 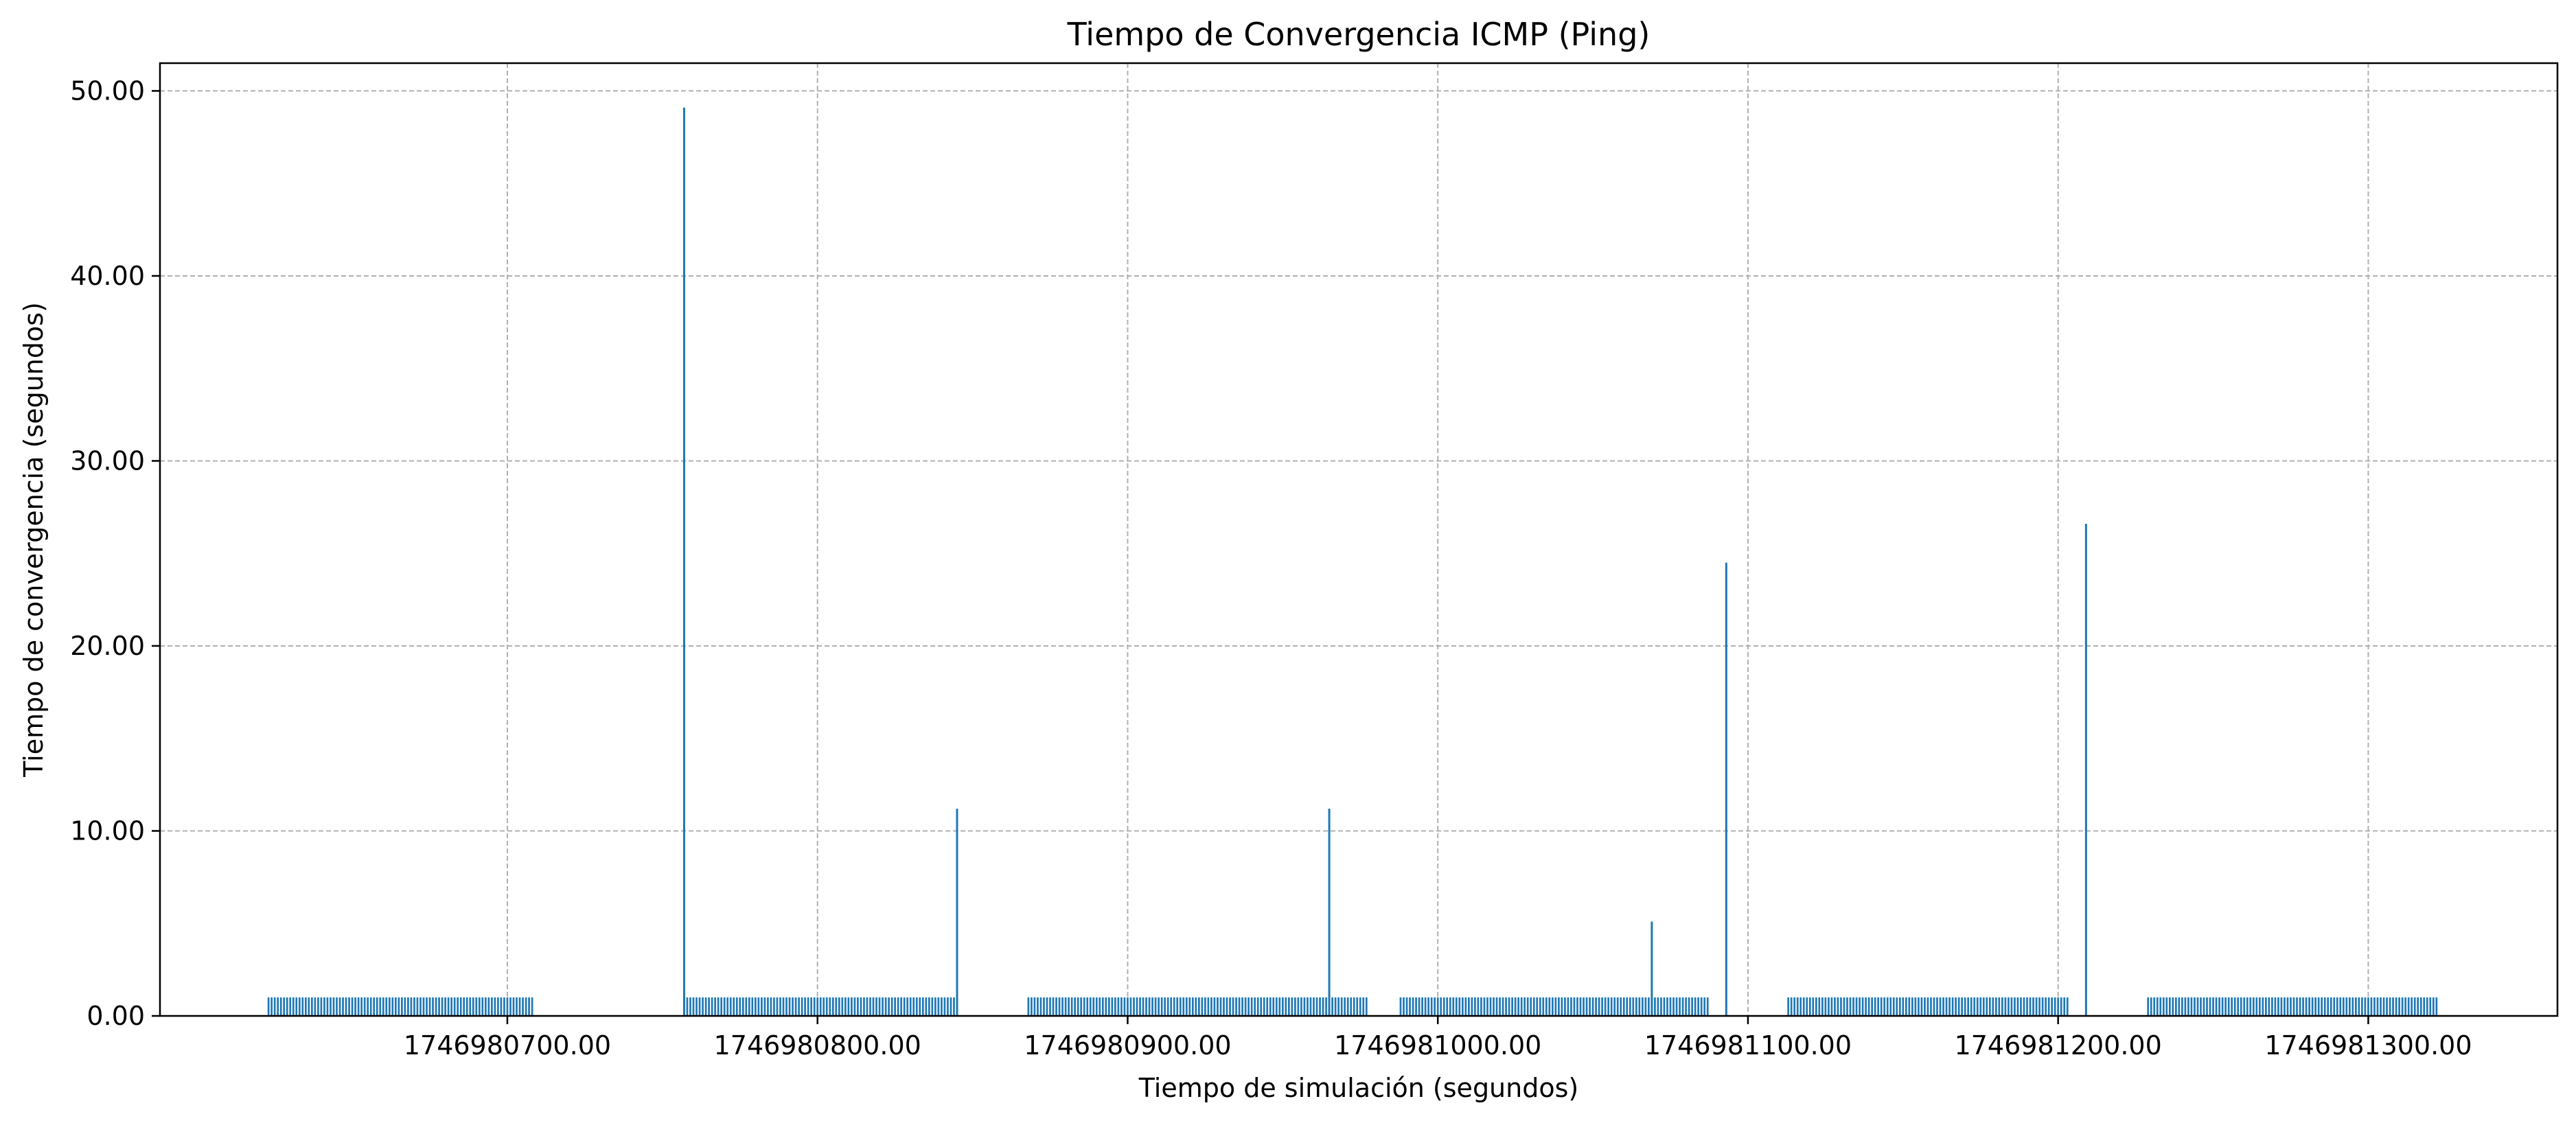 What do you see at coordinates (107, 91) in the screenshot?
I see `y-tick-label: 50.00` at bounding box center [107, 91].